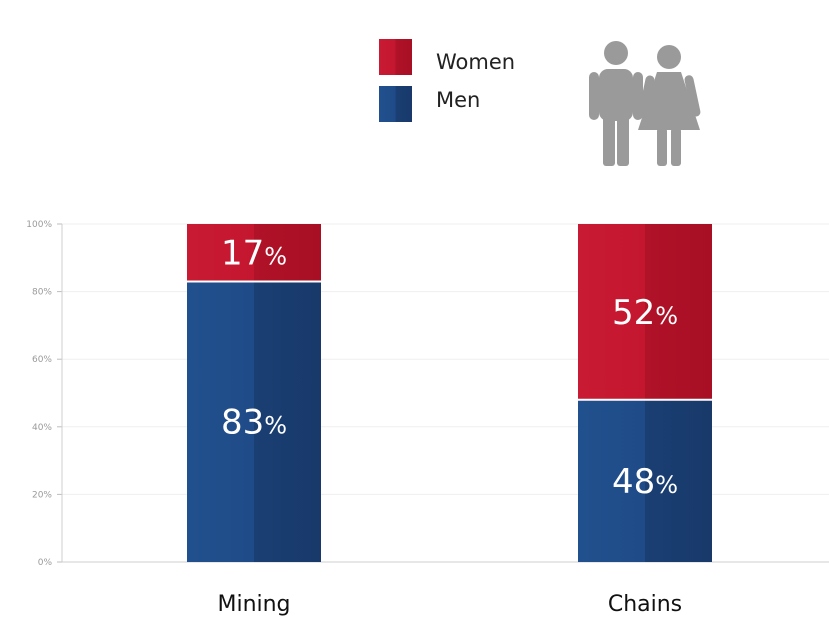  I want to click on value-label-men-chains: 48%, so click(645, 482).